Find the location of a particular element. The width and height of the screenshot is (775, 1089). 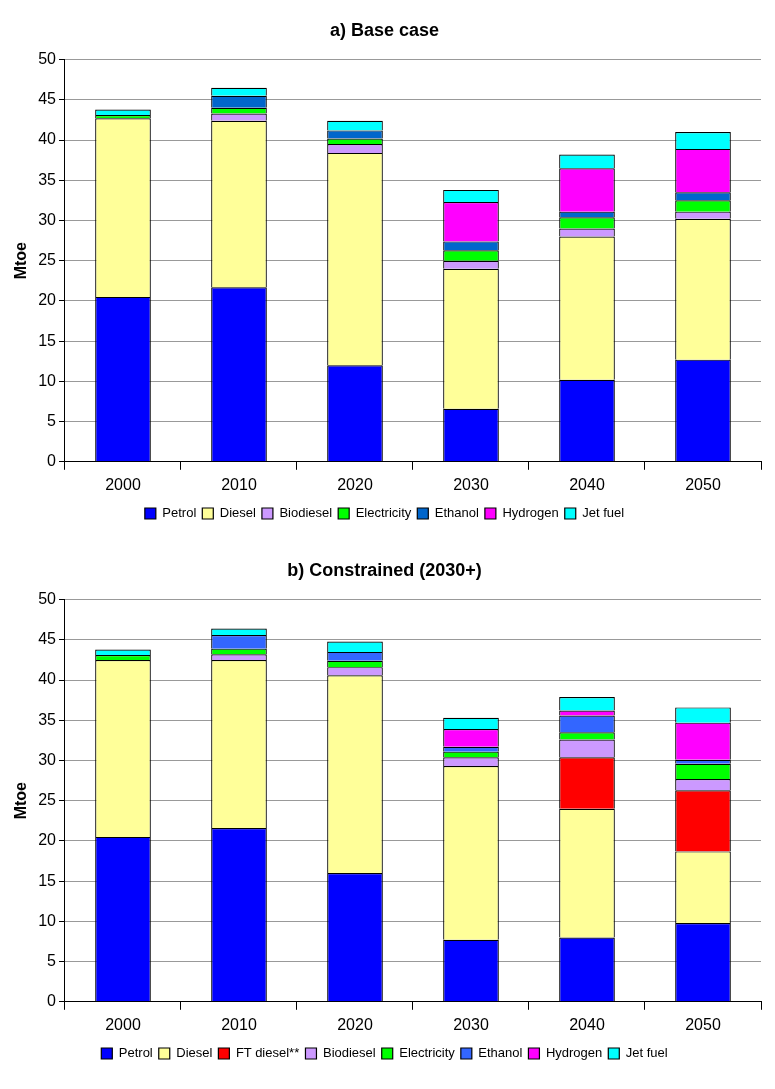

legend-label: FT diesel** is located at coordinates (267, 1053).